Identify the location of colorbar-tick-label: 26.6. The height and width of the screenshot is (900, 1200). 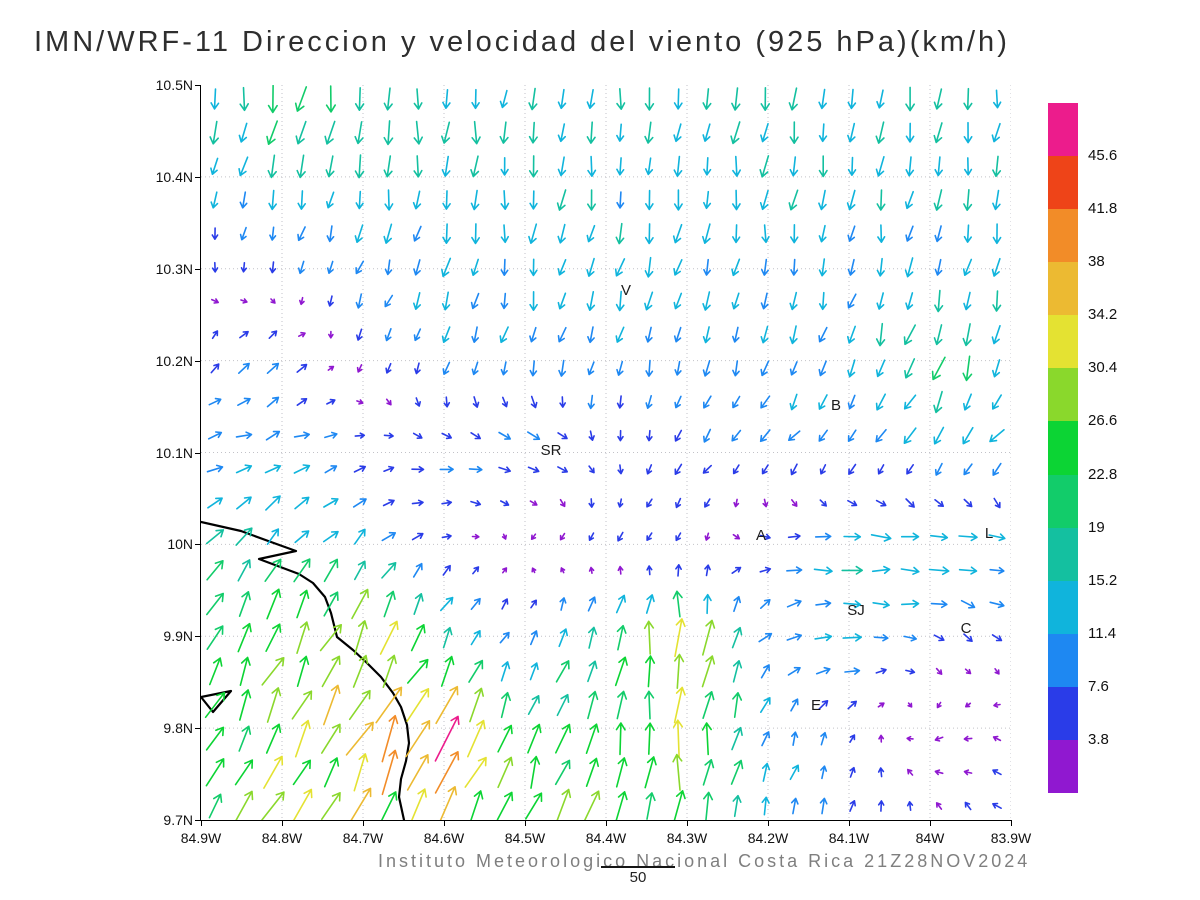
(1103, 421).